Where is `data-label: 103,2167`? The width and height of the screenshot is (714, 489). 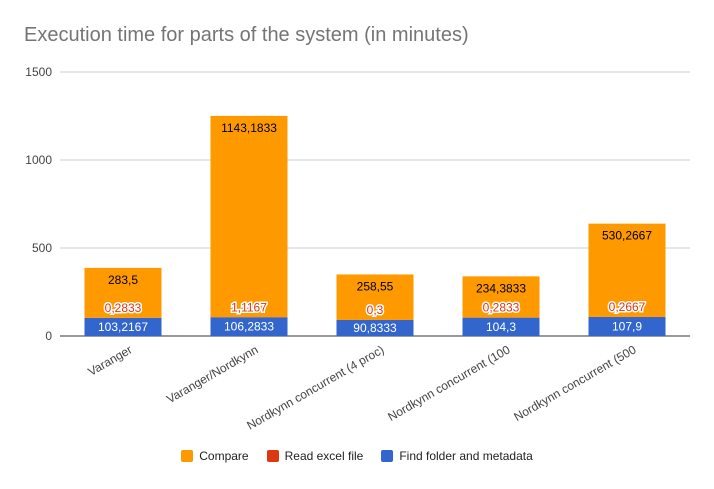 data-label: 103,2167 is located at coordinates (123, 327).